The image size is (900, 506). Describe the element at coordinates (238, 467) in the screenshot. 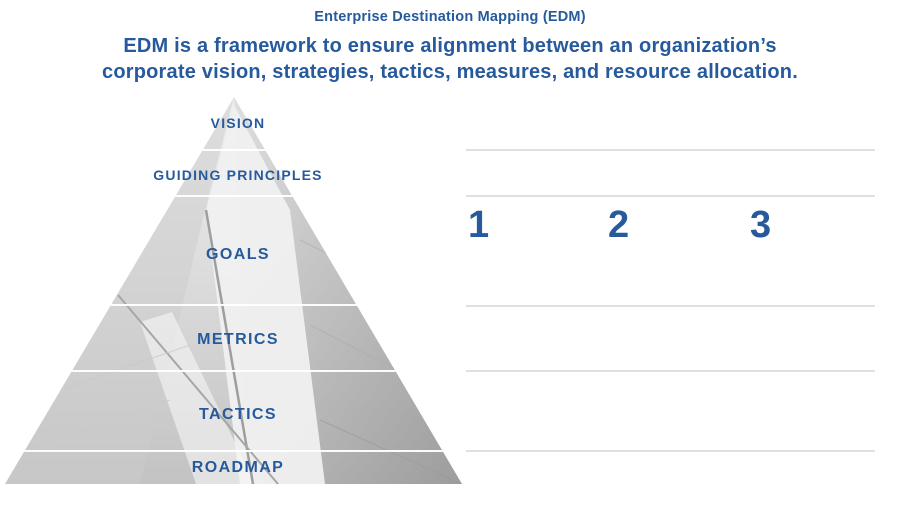

I see `pyramid-level-label-roadmap: ROADMAP` at that location.